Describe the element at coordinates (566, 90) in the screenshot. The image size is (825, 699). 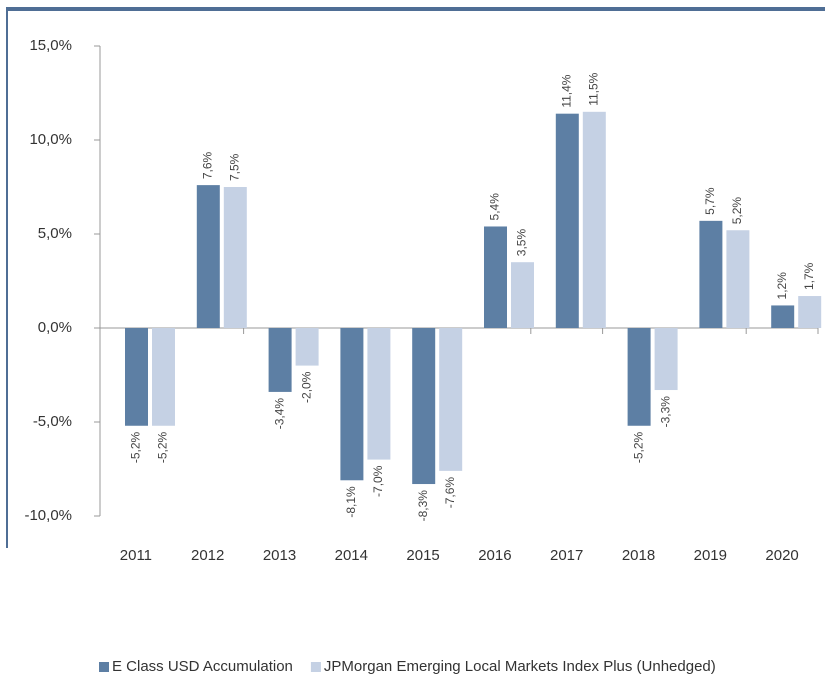
I see `value-label: 11,4%` at that location.